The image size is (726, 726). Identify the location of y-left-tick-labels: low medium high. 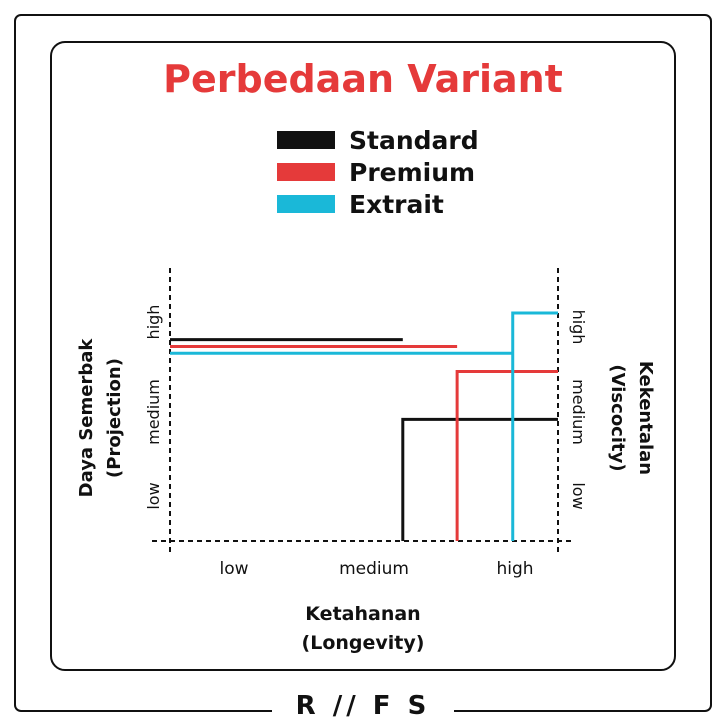
(153, 407).